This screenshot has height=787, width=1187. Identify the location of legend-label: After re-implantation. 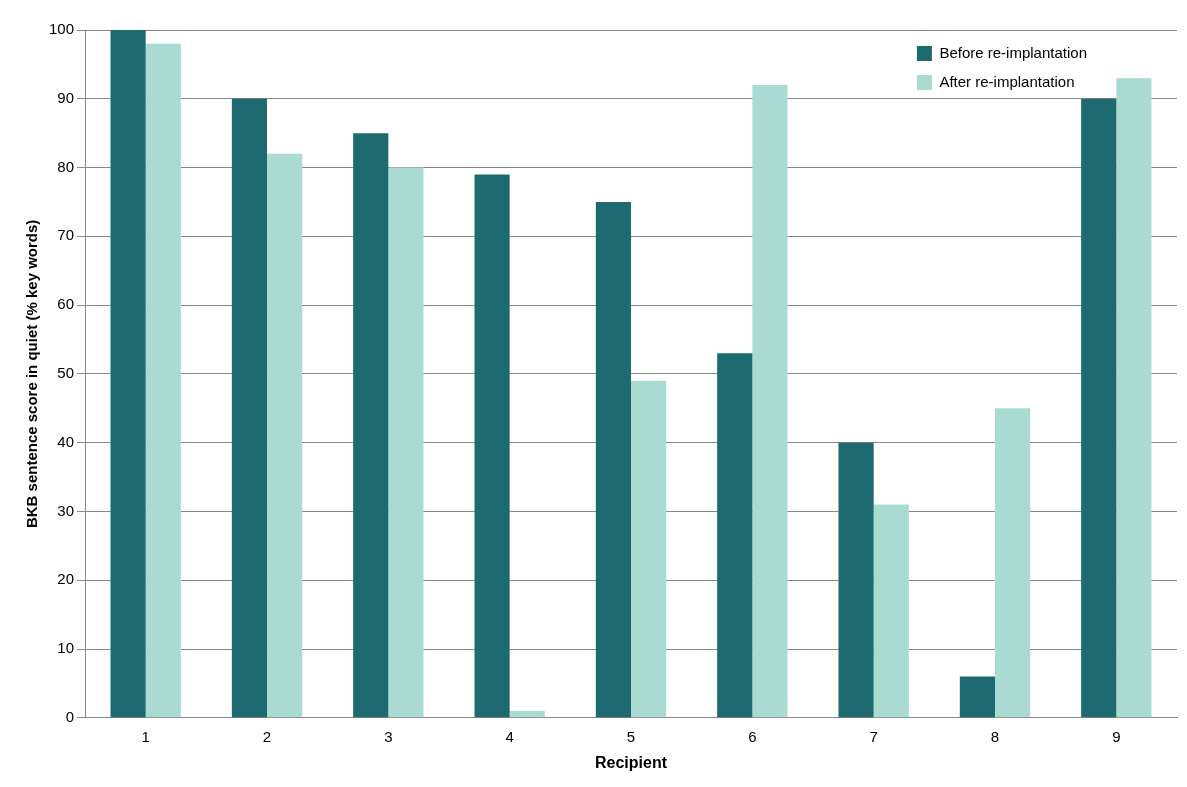
(1007, 81).